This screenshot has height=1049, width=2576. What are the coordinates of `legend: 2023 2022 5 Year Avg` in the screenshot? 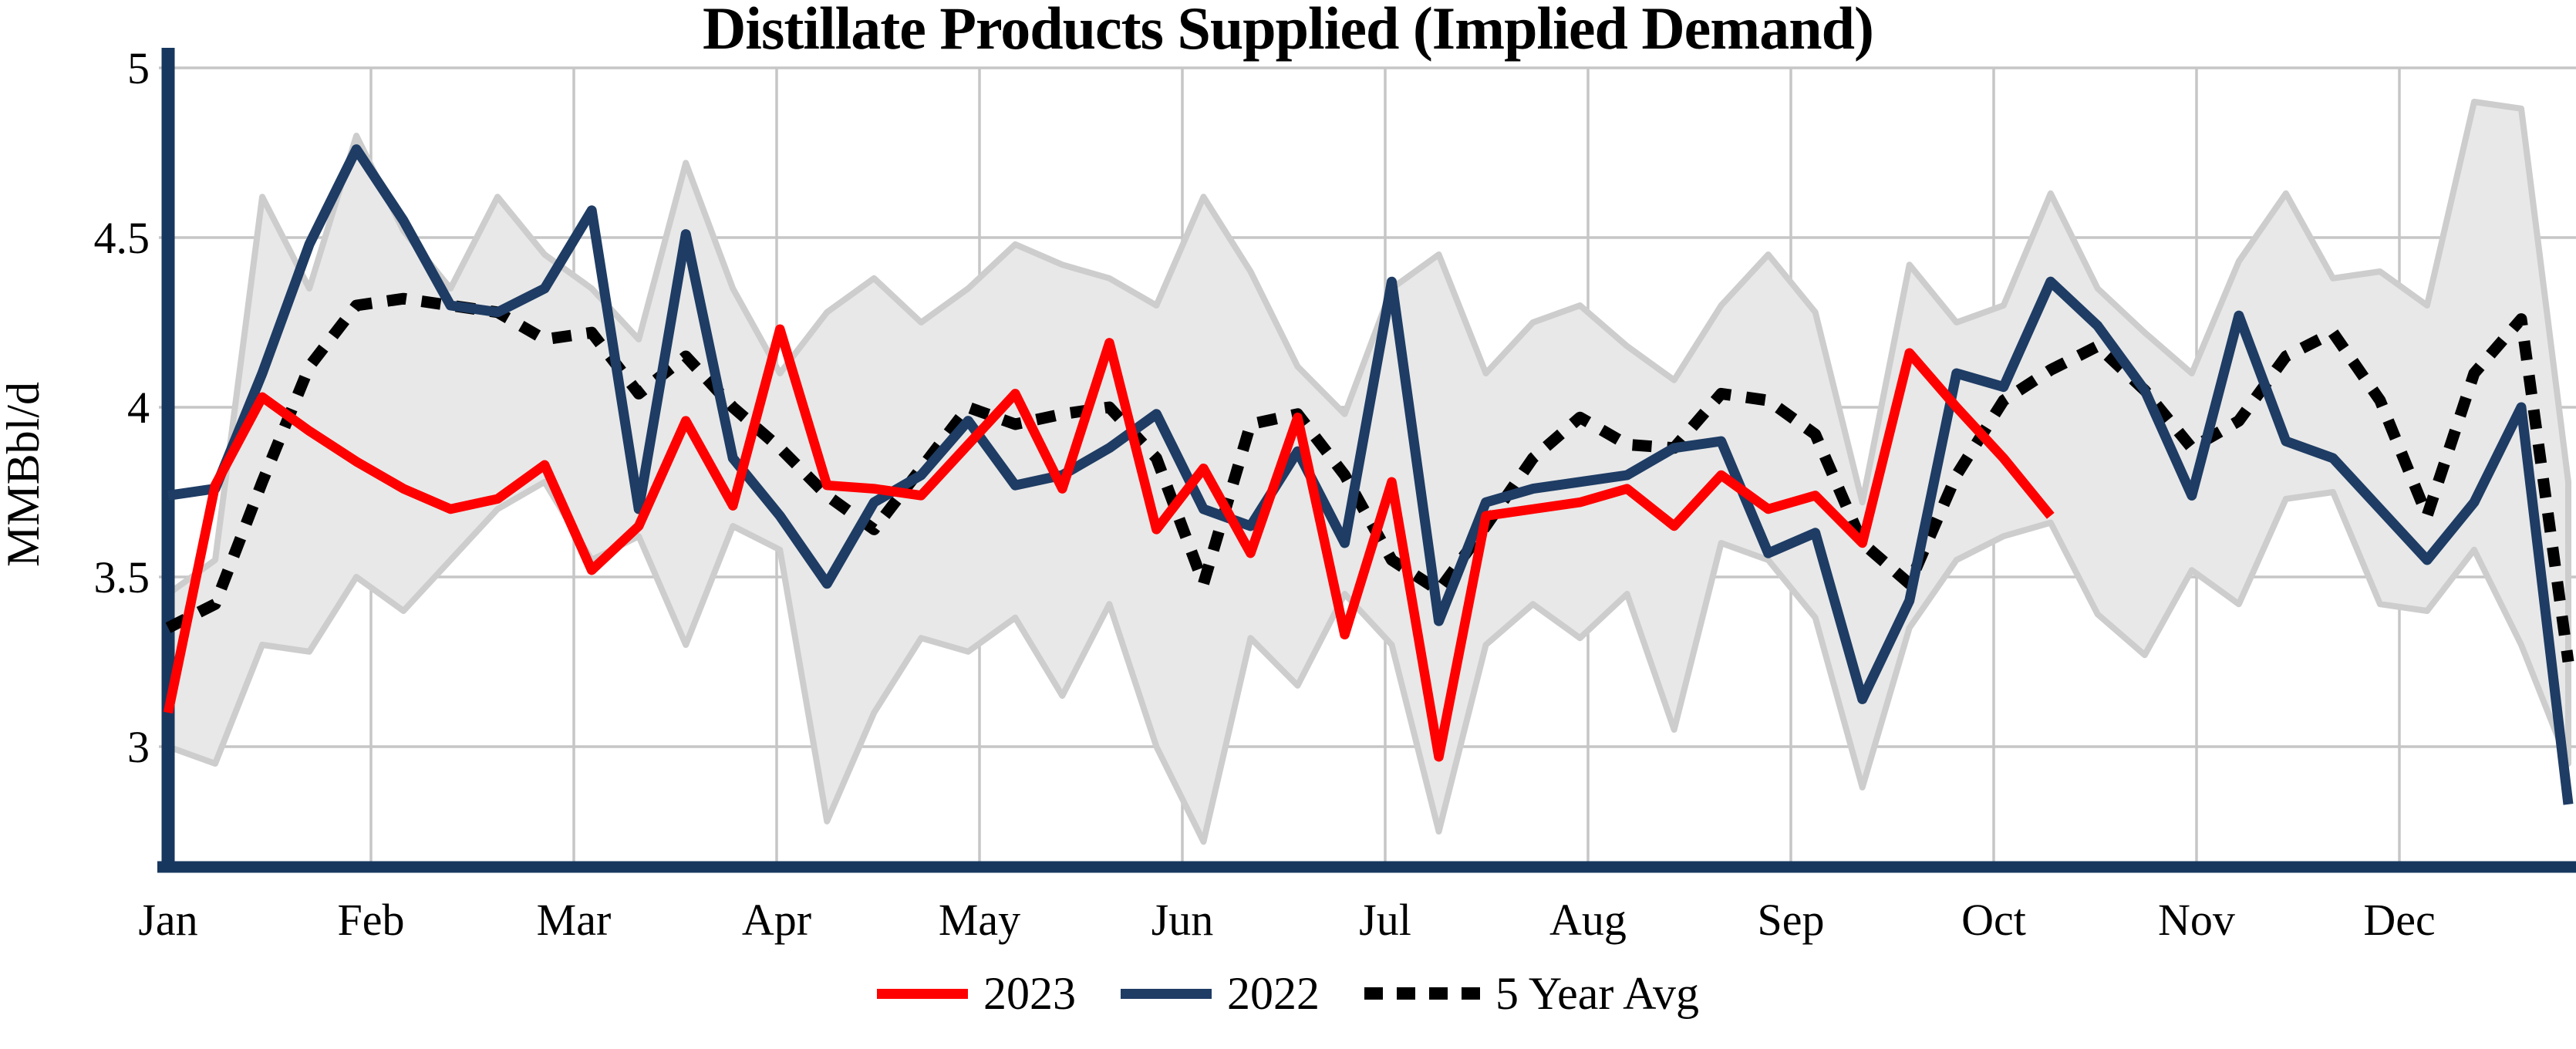 It's located at (1288, 994).